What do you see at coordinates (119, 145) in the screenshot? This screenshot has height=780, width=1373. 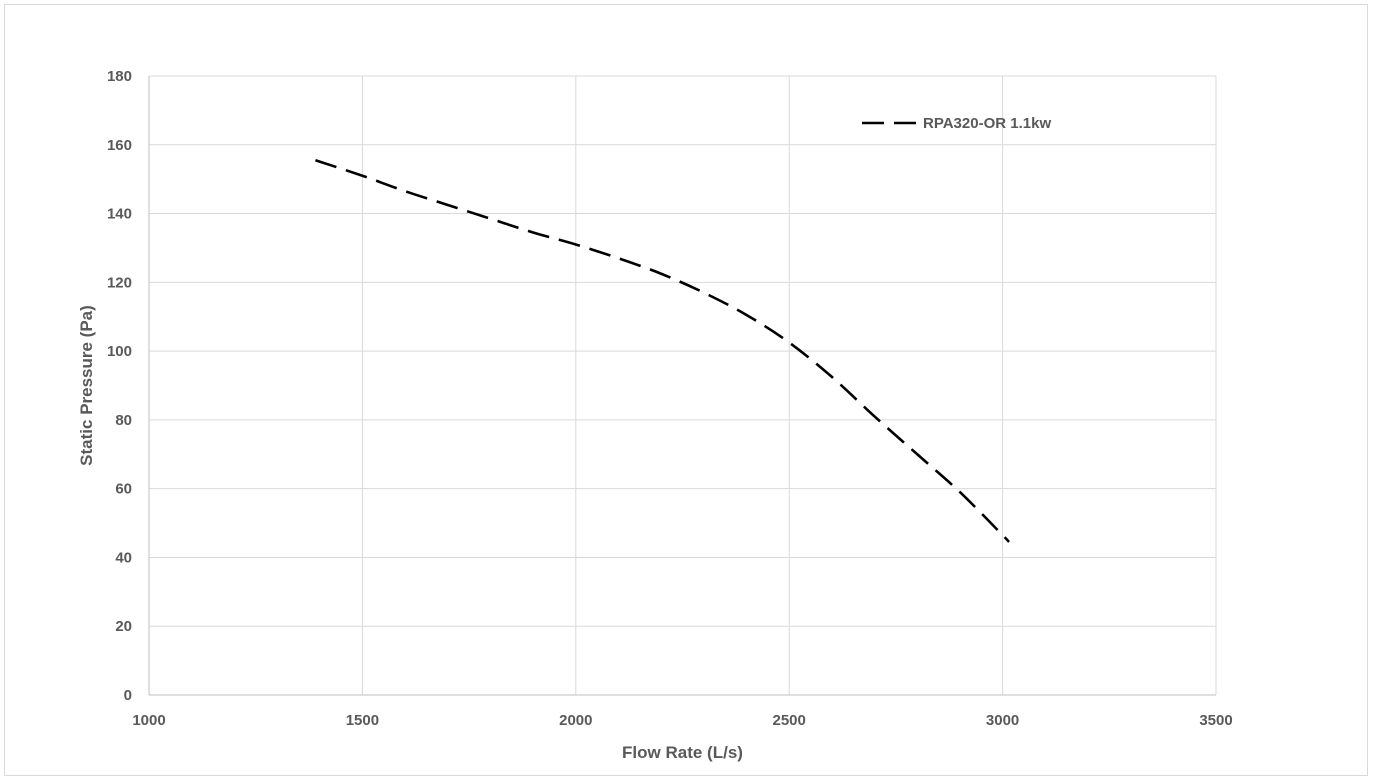 I see `y-tick-label: 160` at bounding box center [119, 145].